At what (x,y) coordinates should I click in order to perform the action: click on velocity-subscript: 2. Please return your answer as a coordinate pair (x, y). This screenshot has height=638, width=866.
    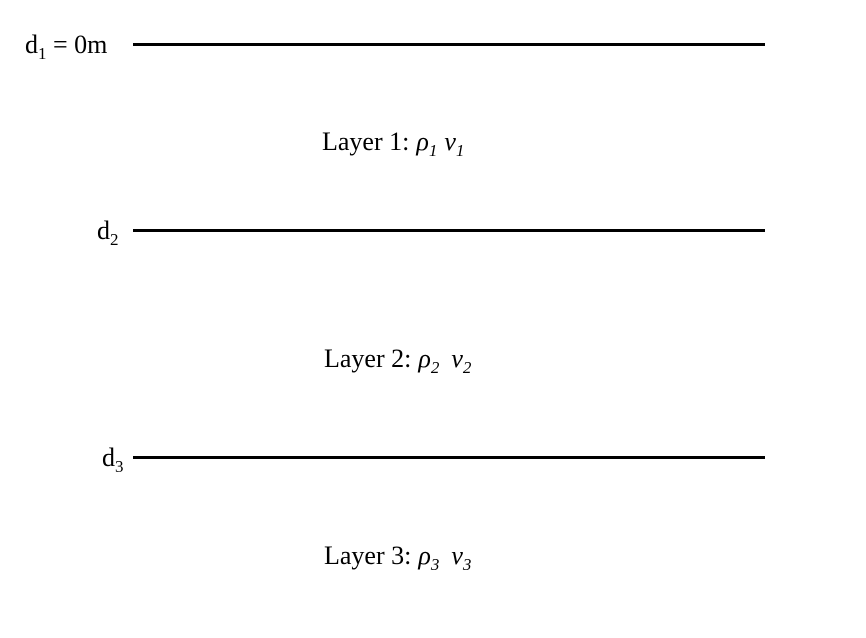
    Looking at the image, I should click on (467, 367).